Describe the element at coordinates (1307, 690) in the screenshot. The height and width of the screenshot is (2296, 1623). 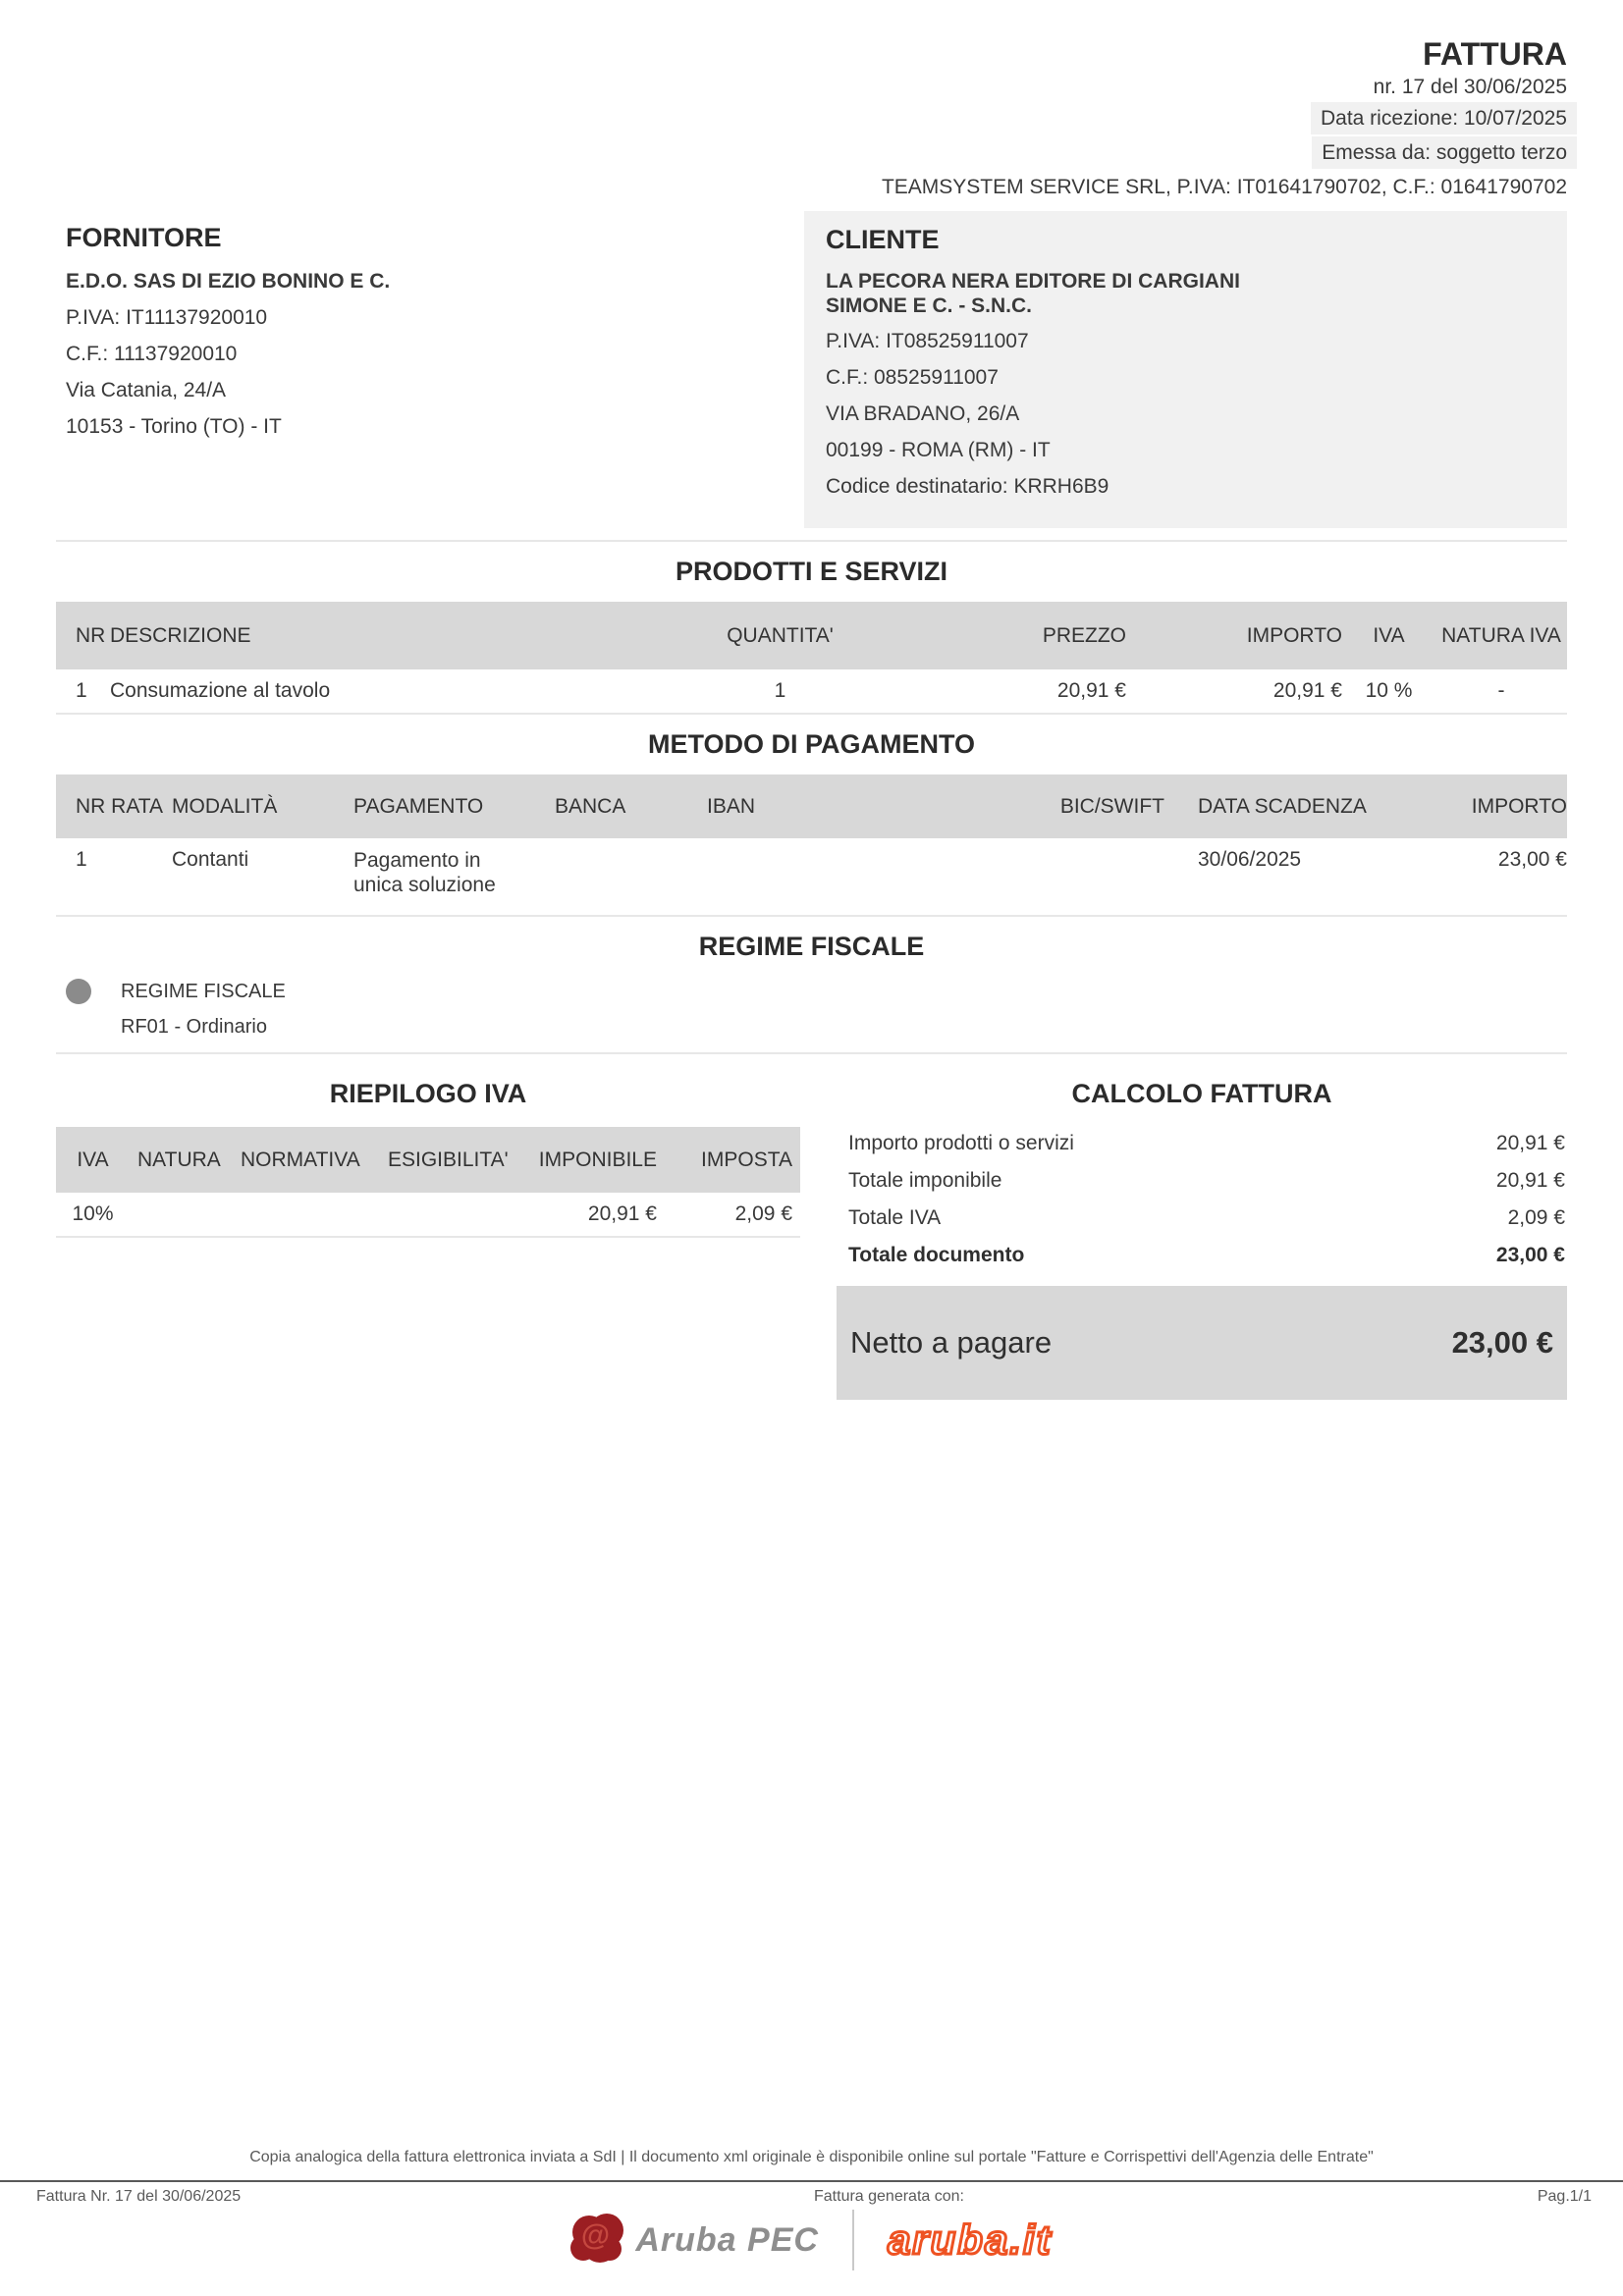
I see `product-importo: 20,91 €` at that location.